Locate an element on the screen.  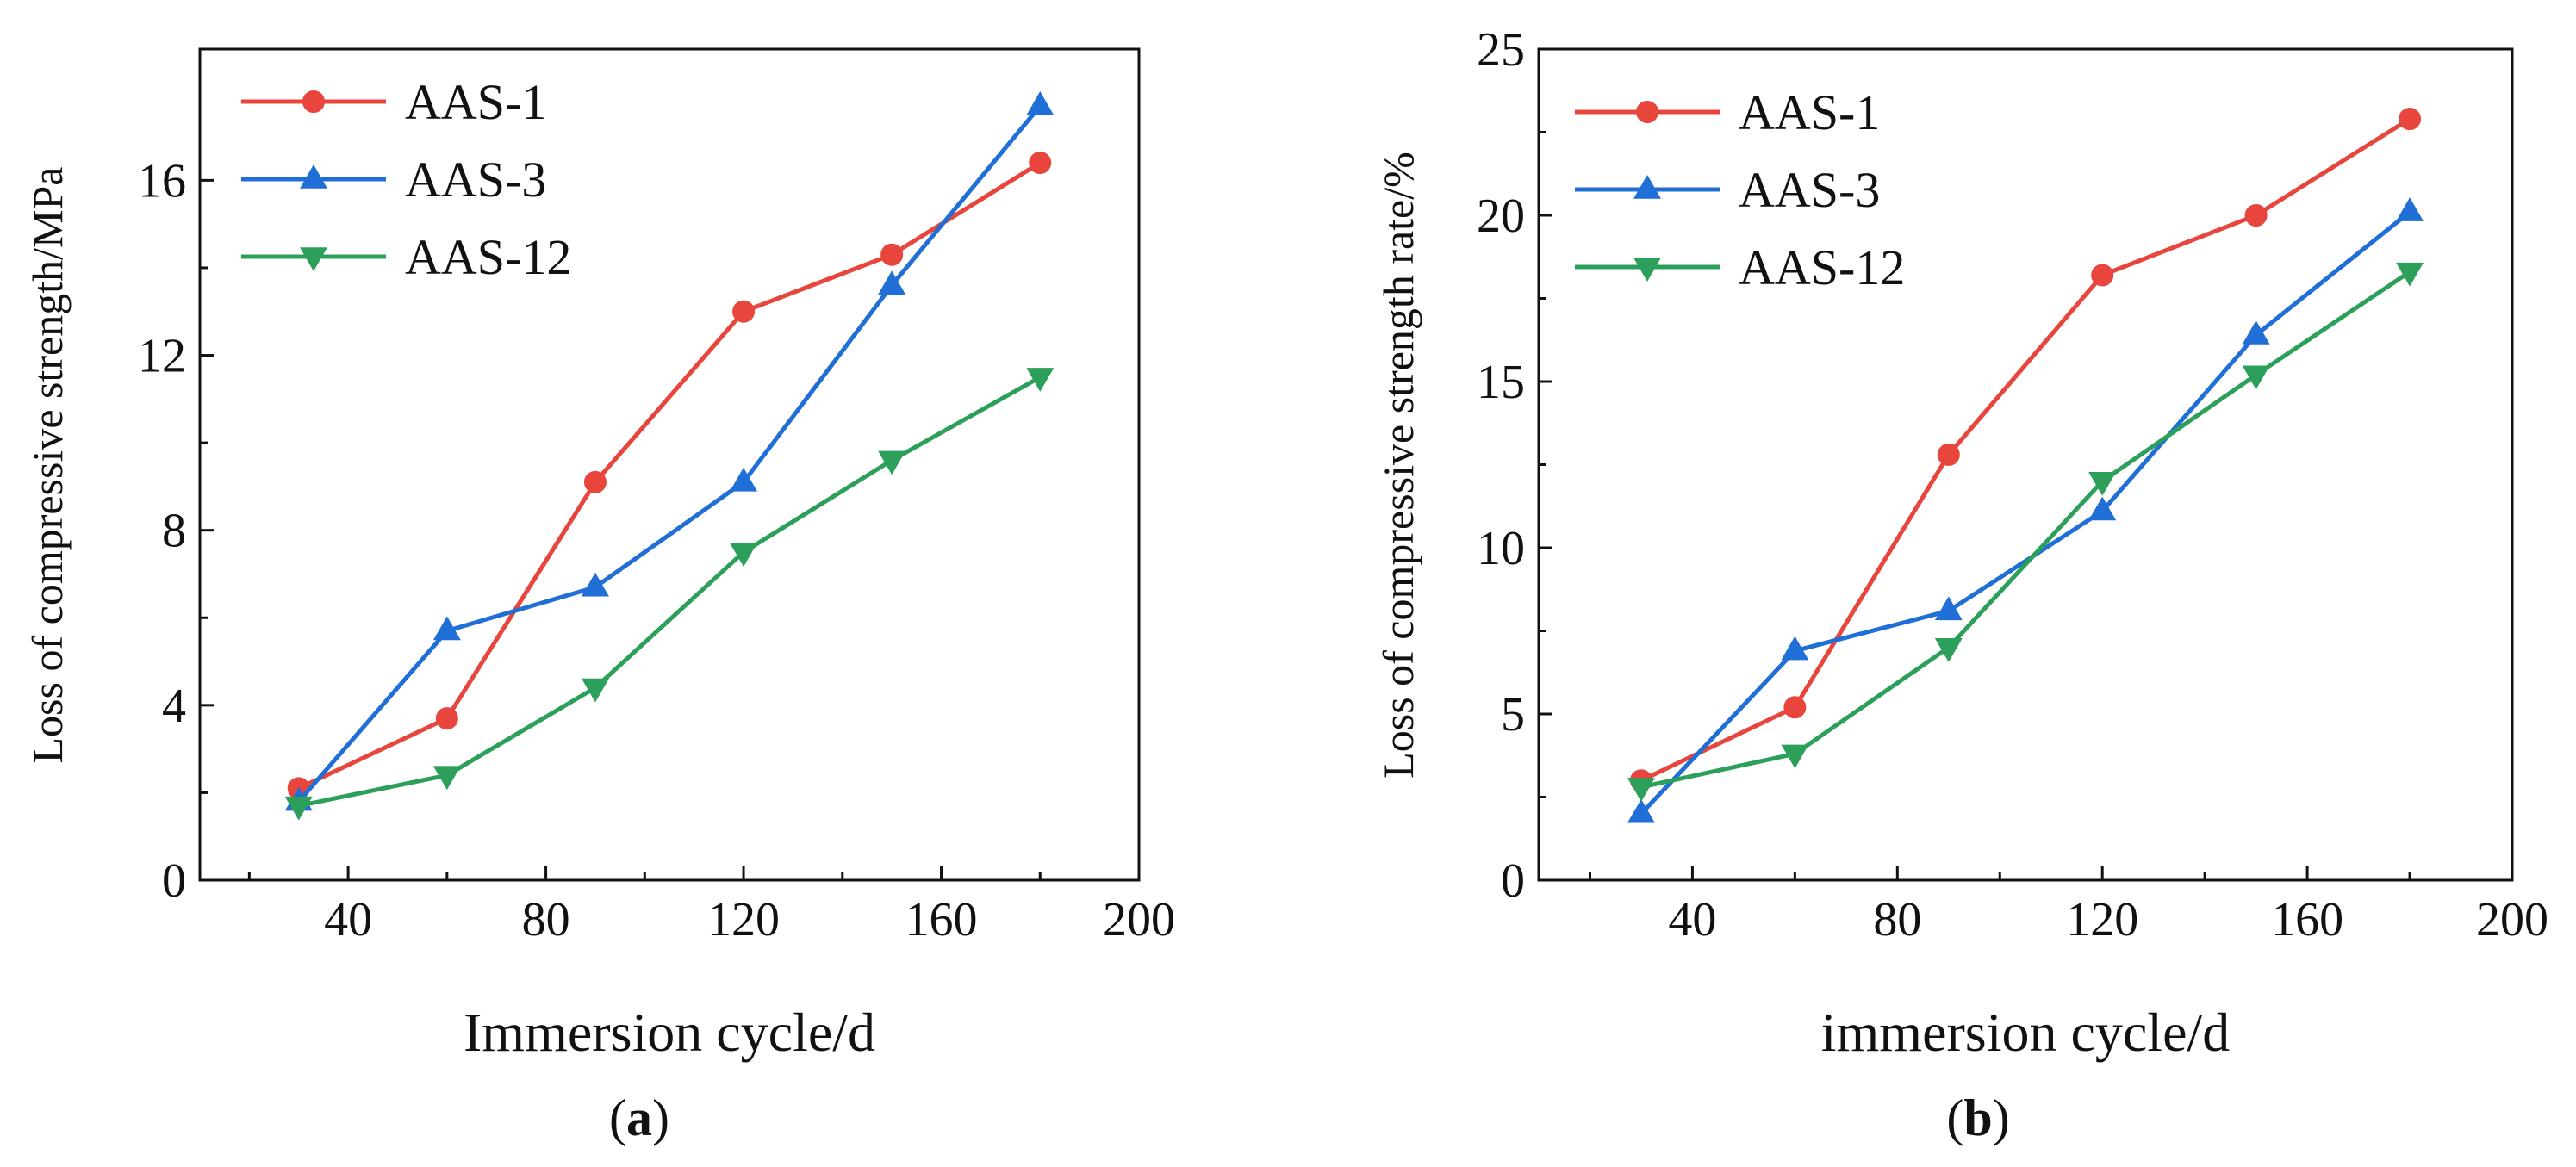
panel-label-a: (a) is located at coordinates (639, 1117).